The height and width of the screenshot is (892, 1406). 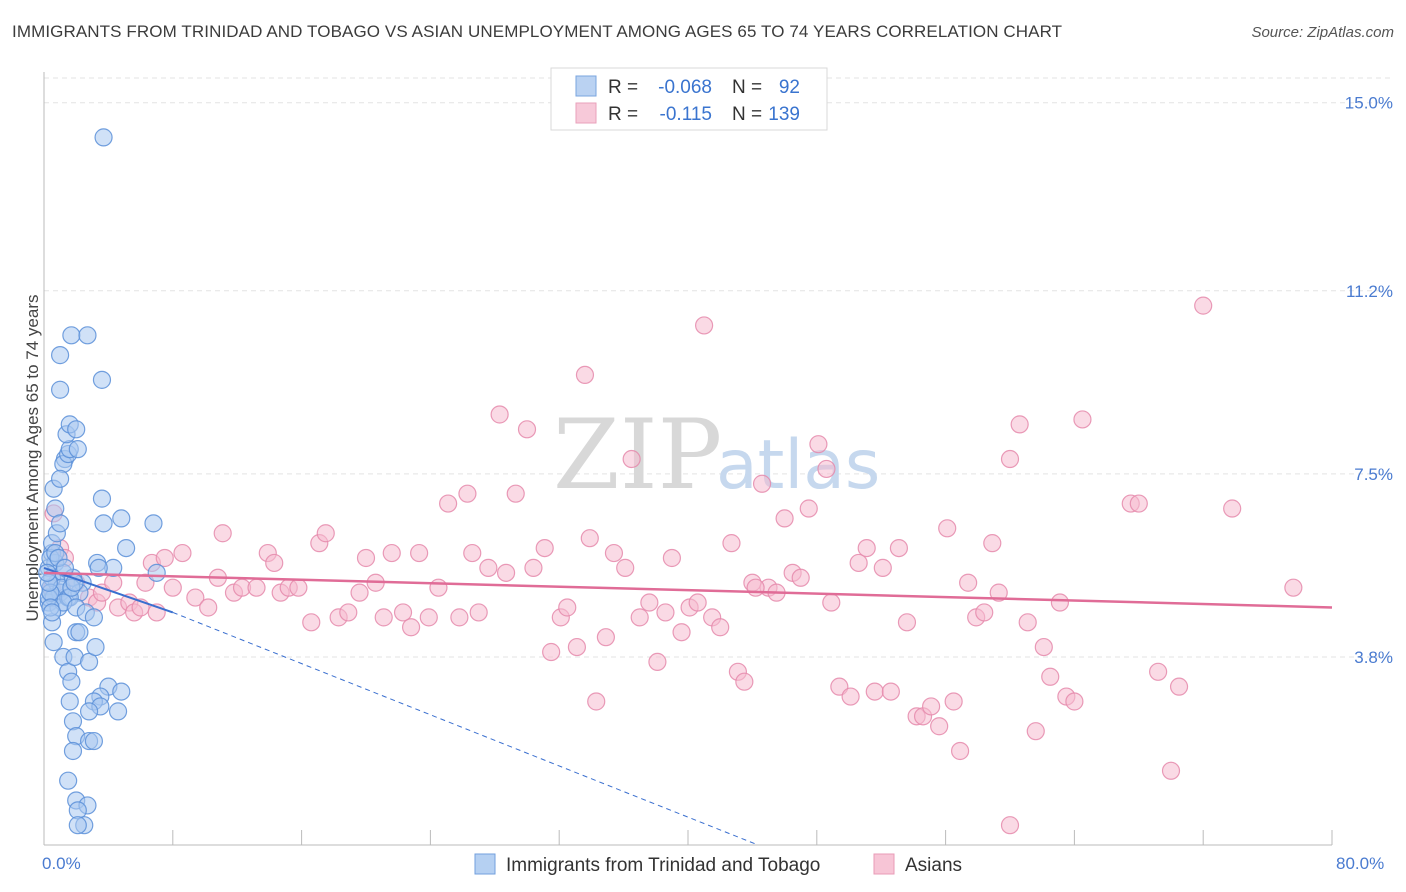 I want to click on y-tick-label-0: 3.8%, so click(x=1373, y=657).